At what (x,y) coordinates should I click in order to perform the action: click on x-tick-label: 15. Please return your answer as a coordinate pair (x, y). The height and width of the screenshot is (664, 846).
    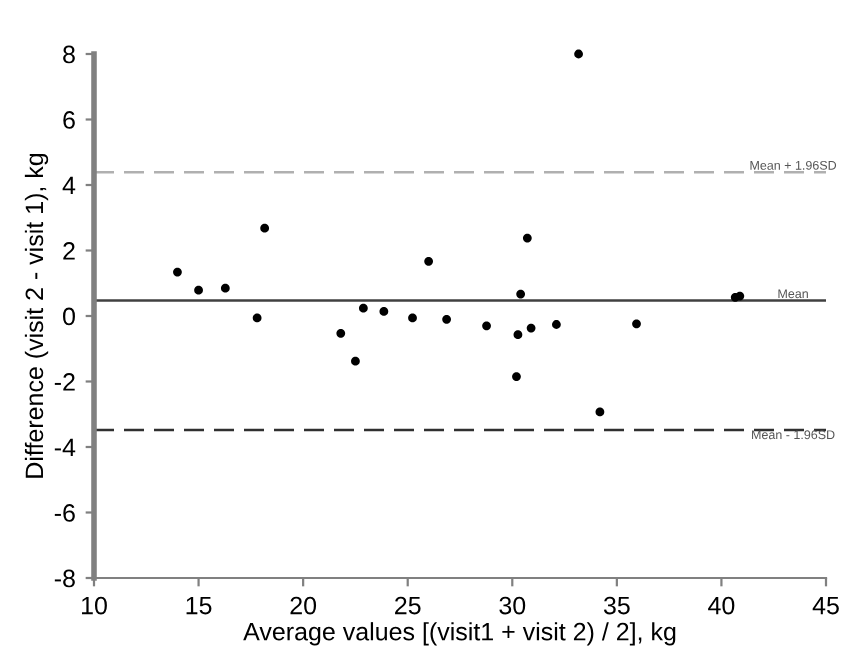
    Looking at the image, I should click on (199, 605).